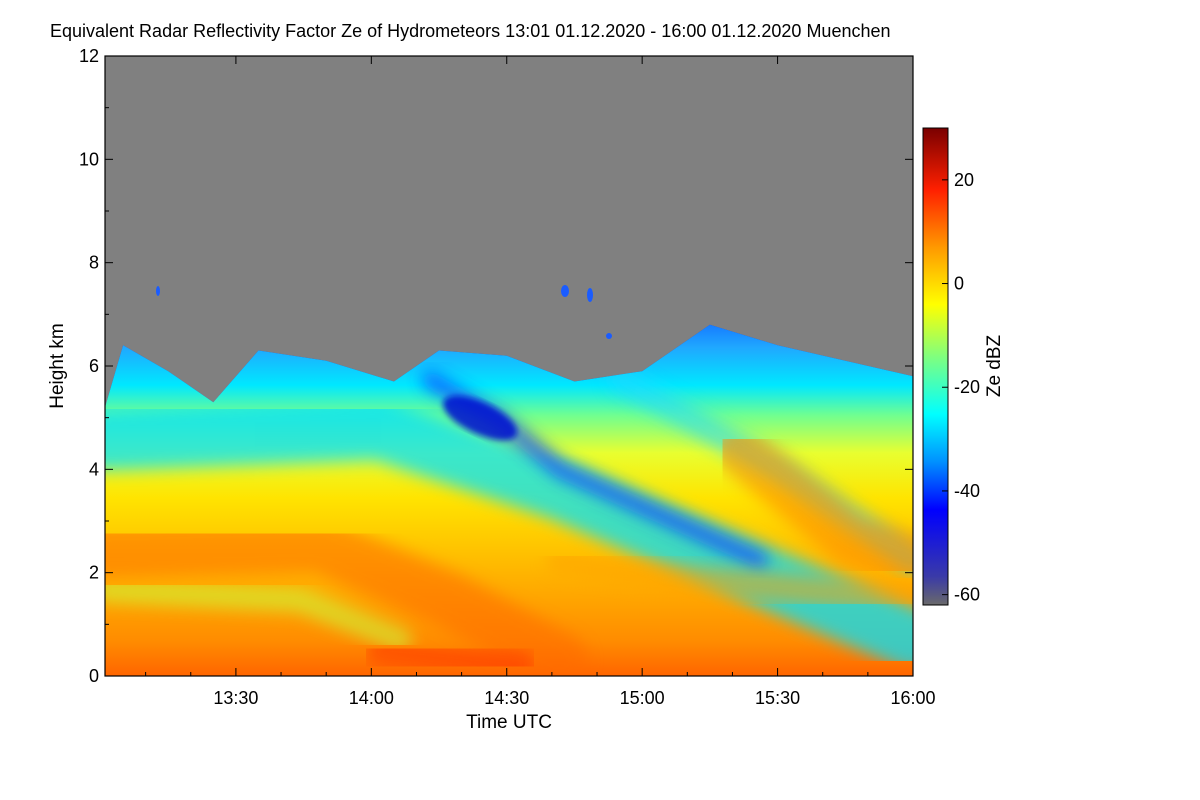 This screenshot has width=1200, height=800. What do you see at coordinates (235, 698) in the screenshot?
I see `x-tick-label: 13:30` at bounding box center [235, 698].